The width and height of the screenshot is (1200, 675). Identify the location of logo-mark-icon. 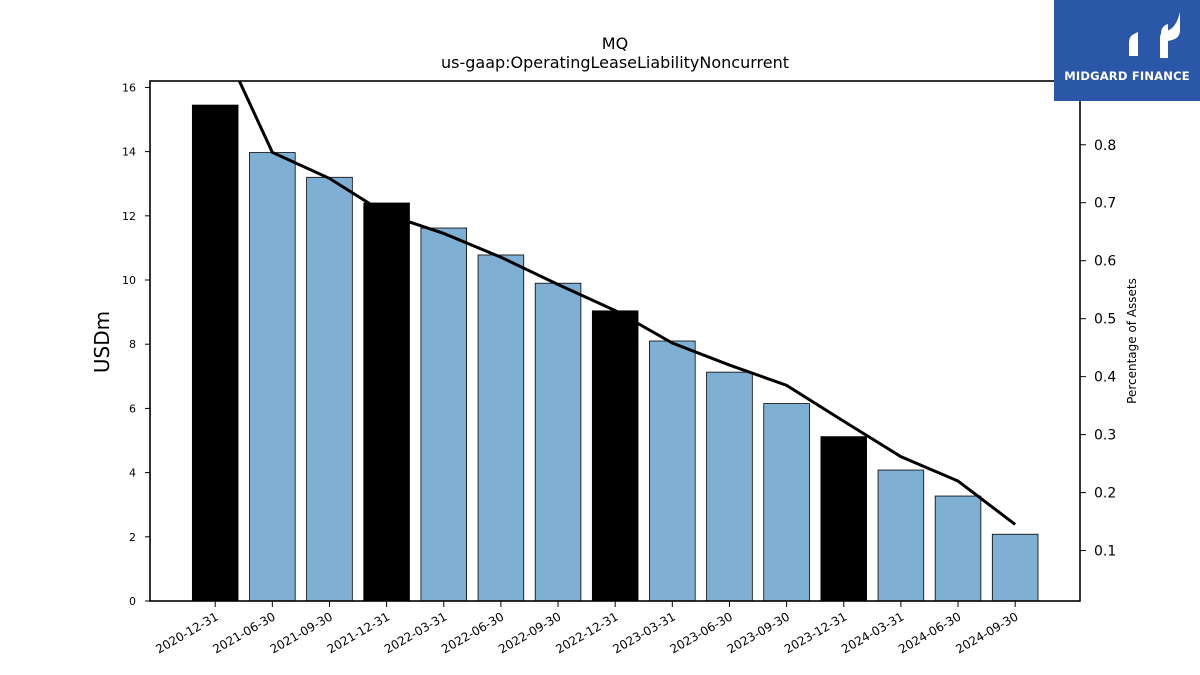
(1154, 35).